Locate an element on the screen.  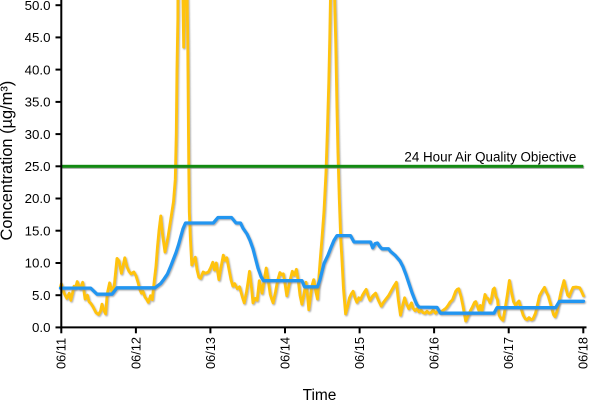
svg-text: 06/18 is located at coordinates (583, 353).